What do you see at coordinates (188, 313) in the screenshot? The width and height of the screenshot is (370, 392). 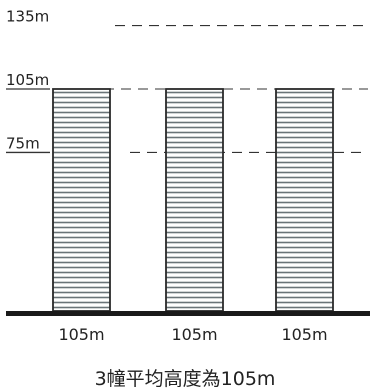 I see `ground-line` at bounding box center [188, 313].